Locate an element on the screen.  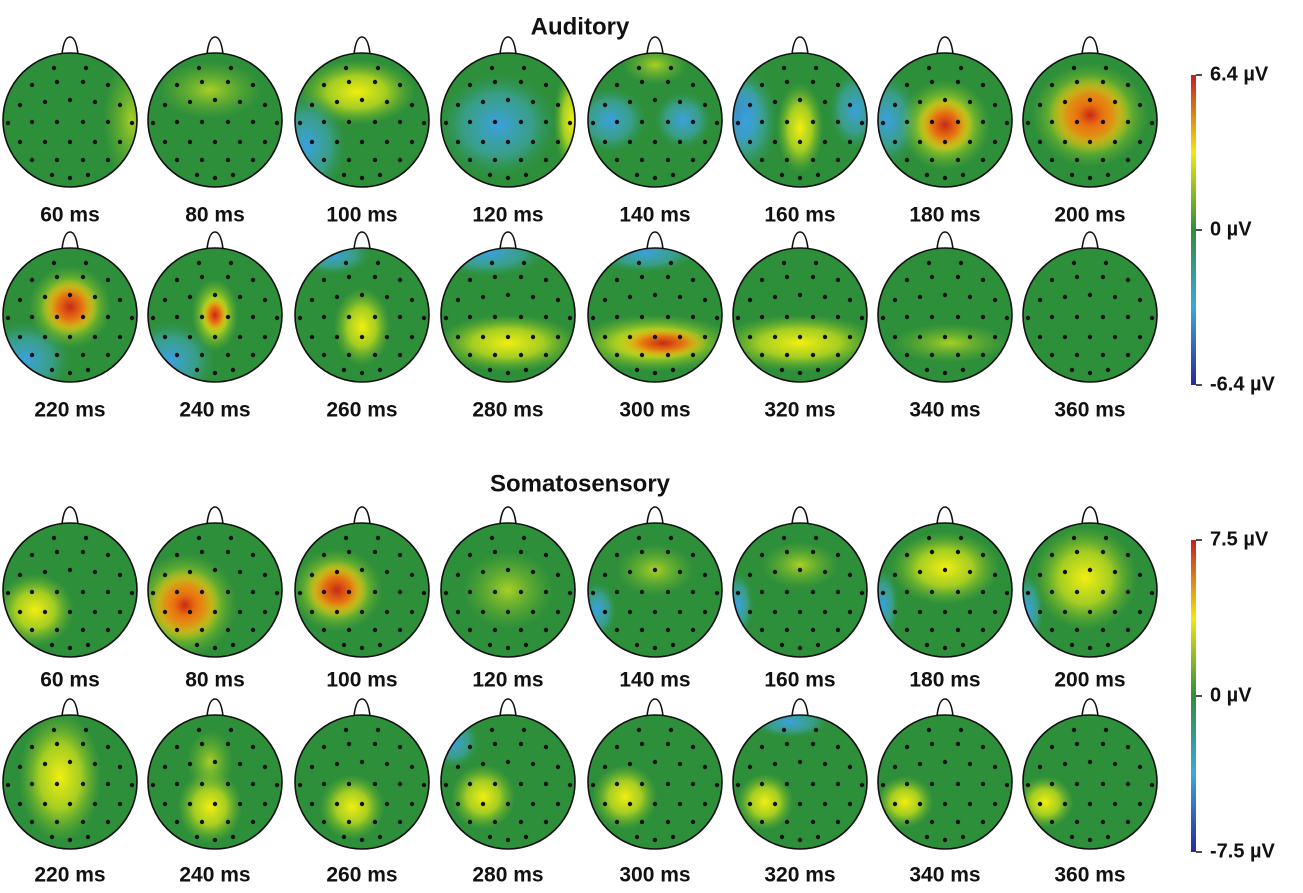
map-label: 140 ms is located at coordinates (654, 680).